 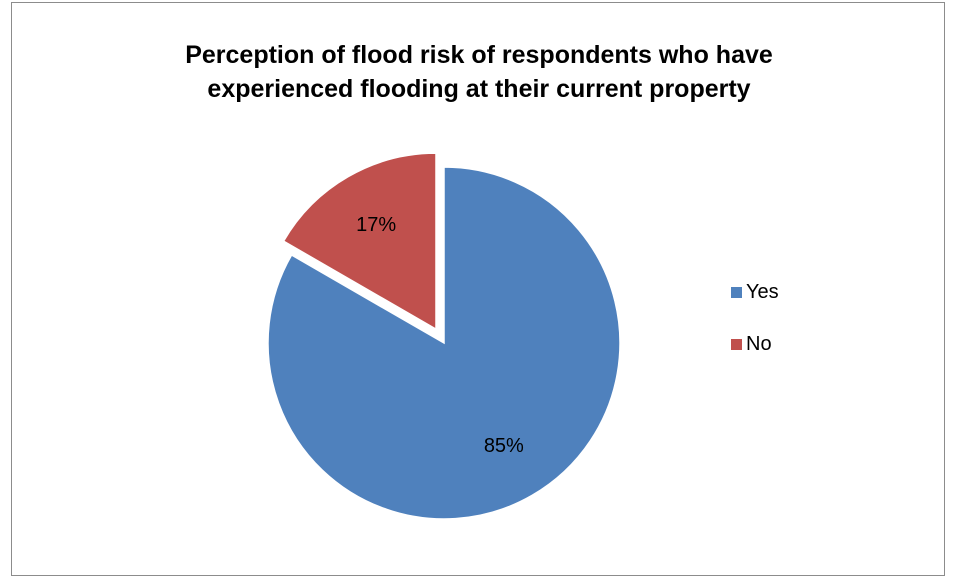 What do you see at coordinates (376, 225) in the screenshot?
I see `data-label-no: 17%` at bounding box center [376, 225].